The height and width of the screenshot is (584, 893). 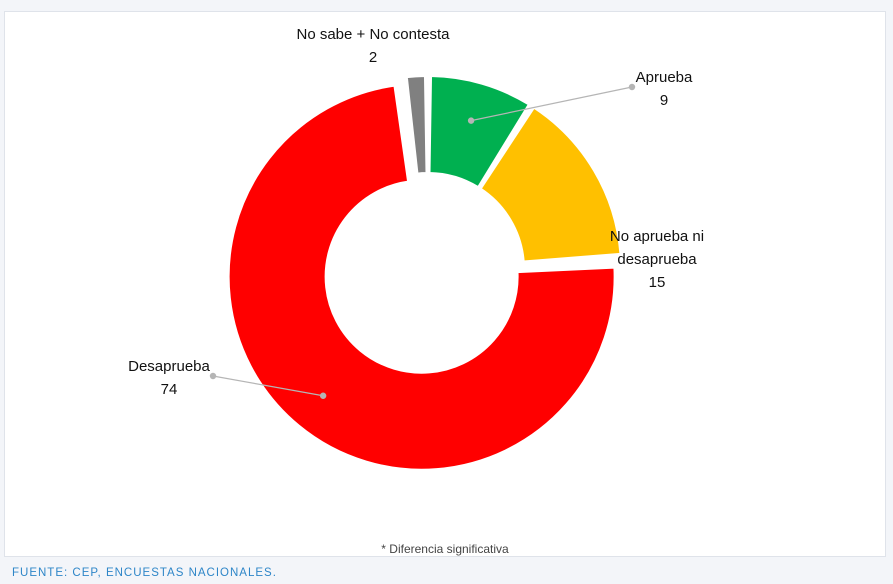 I want to click on slice-no-aprueba-ni-desaprueba, so click(x=550, y=184).